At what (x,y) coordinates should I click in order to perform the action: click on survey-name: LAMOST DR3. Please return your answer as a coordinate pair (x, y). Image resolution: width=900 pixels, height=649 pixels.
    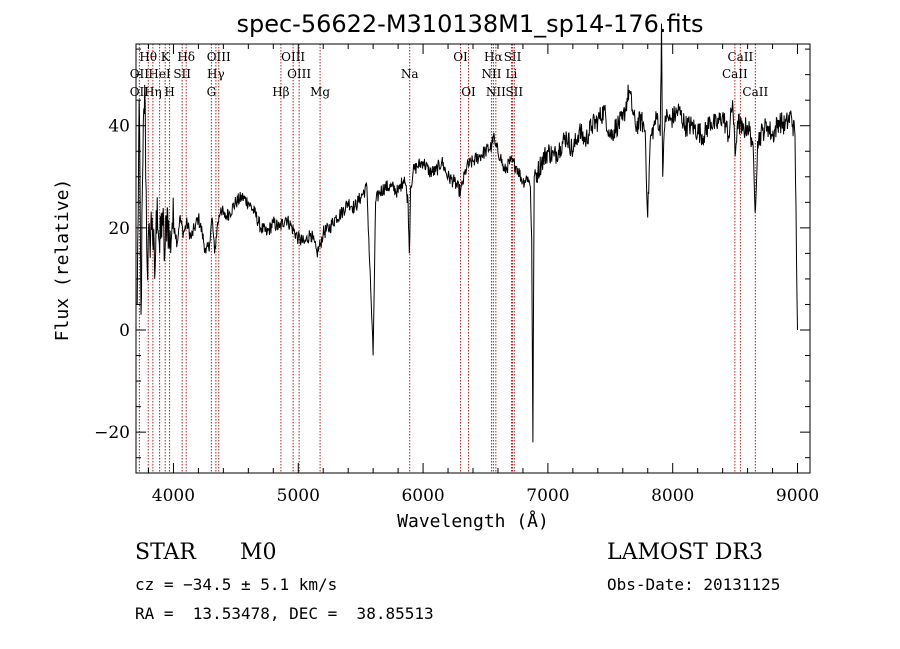
    Looking at the image, I should click on (685, 552).